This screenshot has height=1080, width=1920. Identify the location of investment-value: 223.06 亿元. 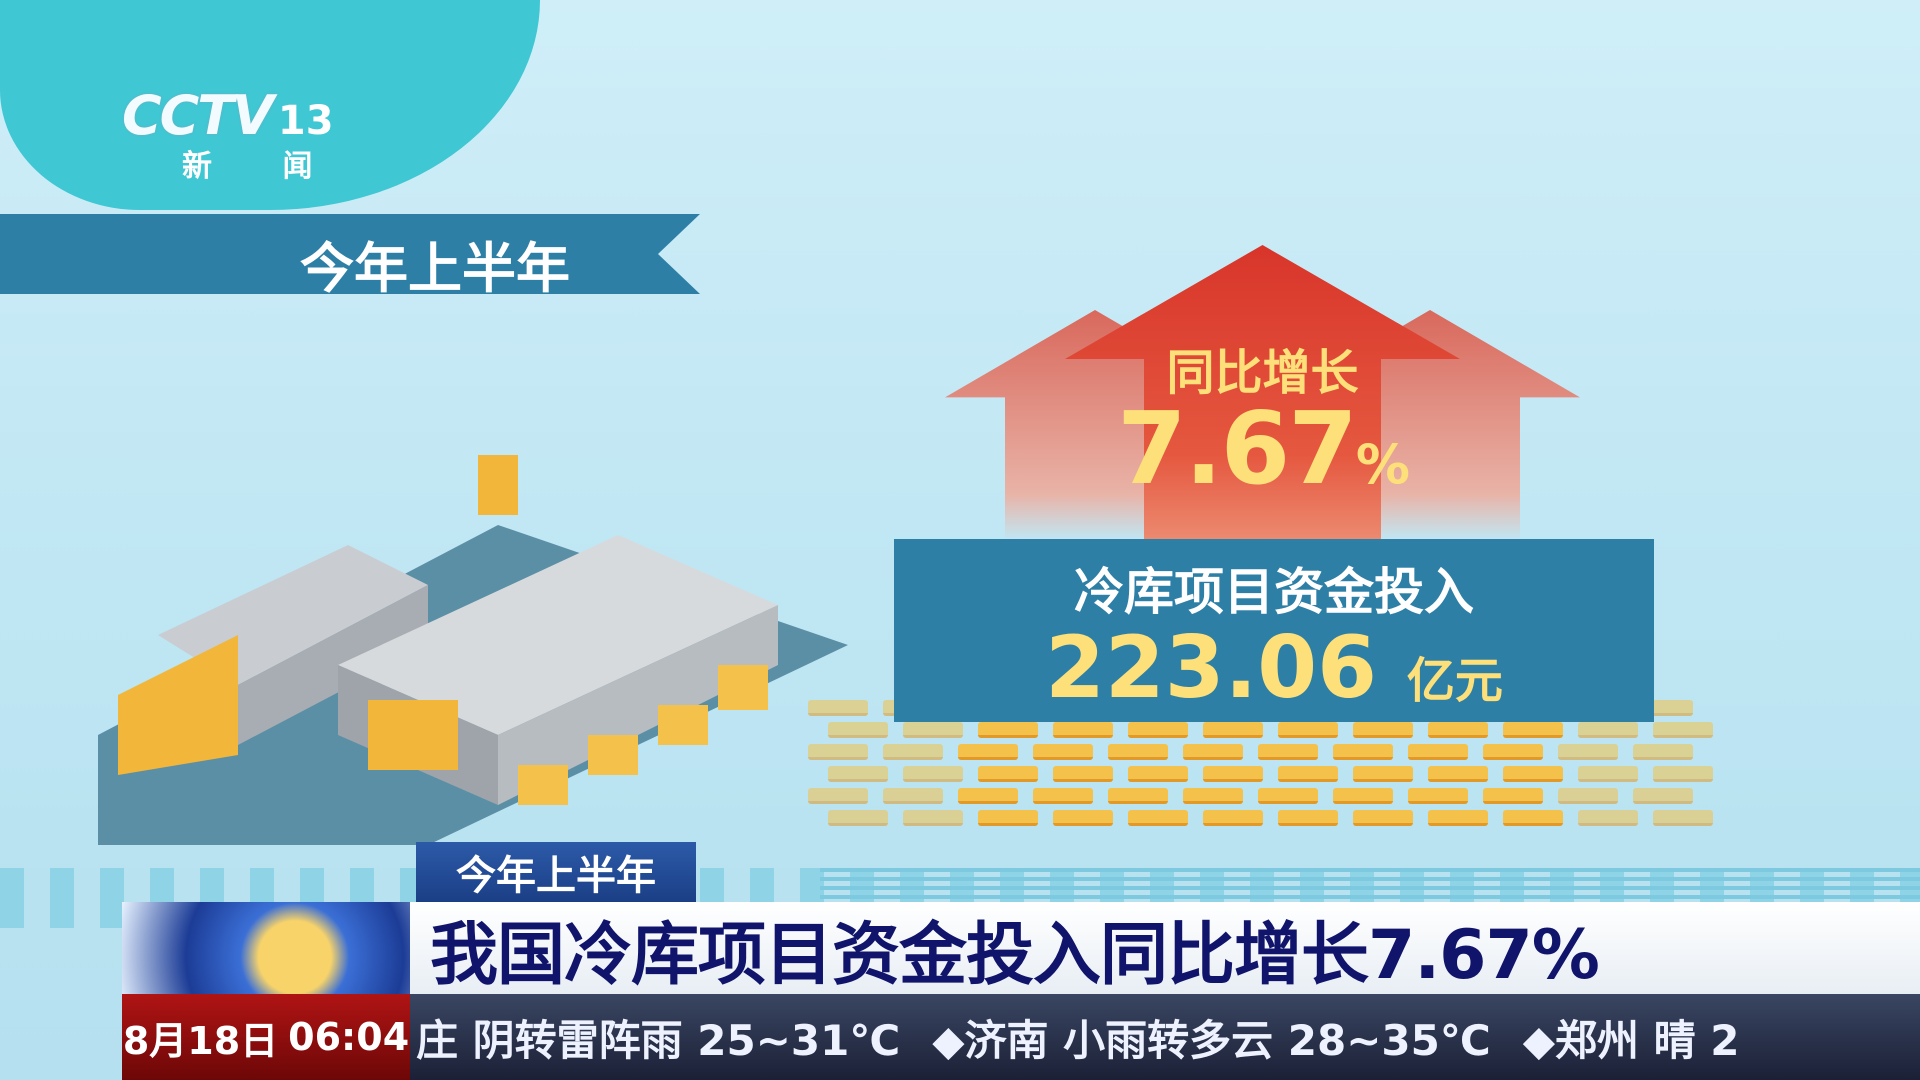
(1274, 668).